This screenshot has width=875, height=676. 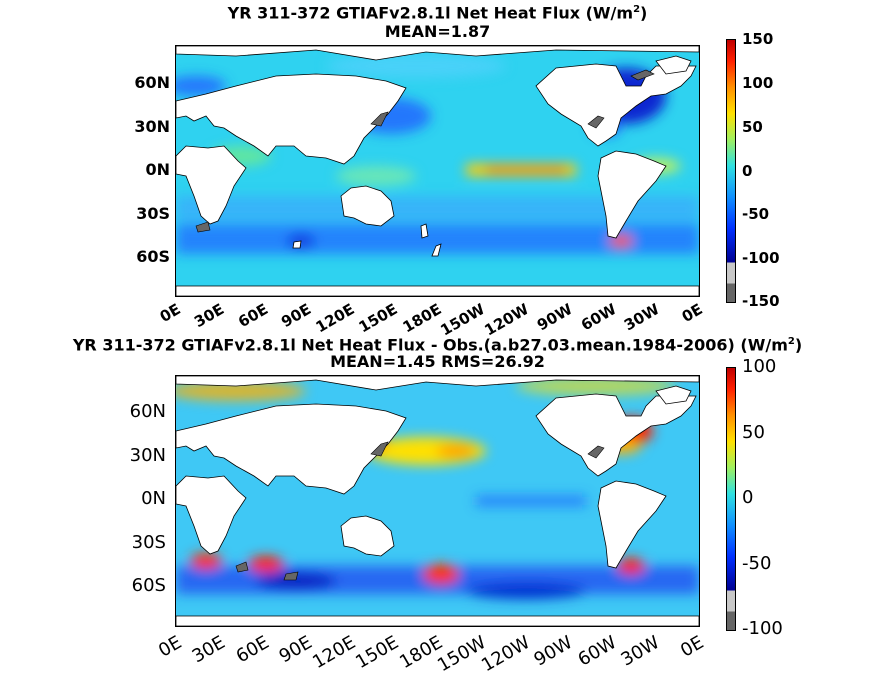 What do you see at coordinates (640, 651) in the screenshot?
I see `panel2-lon-label: 30W` at bounding box center [640, 651].